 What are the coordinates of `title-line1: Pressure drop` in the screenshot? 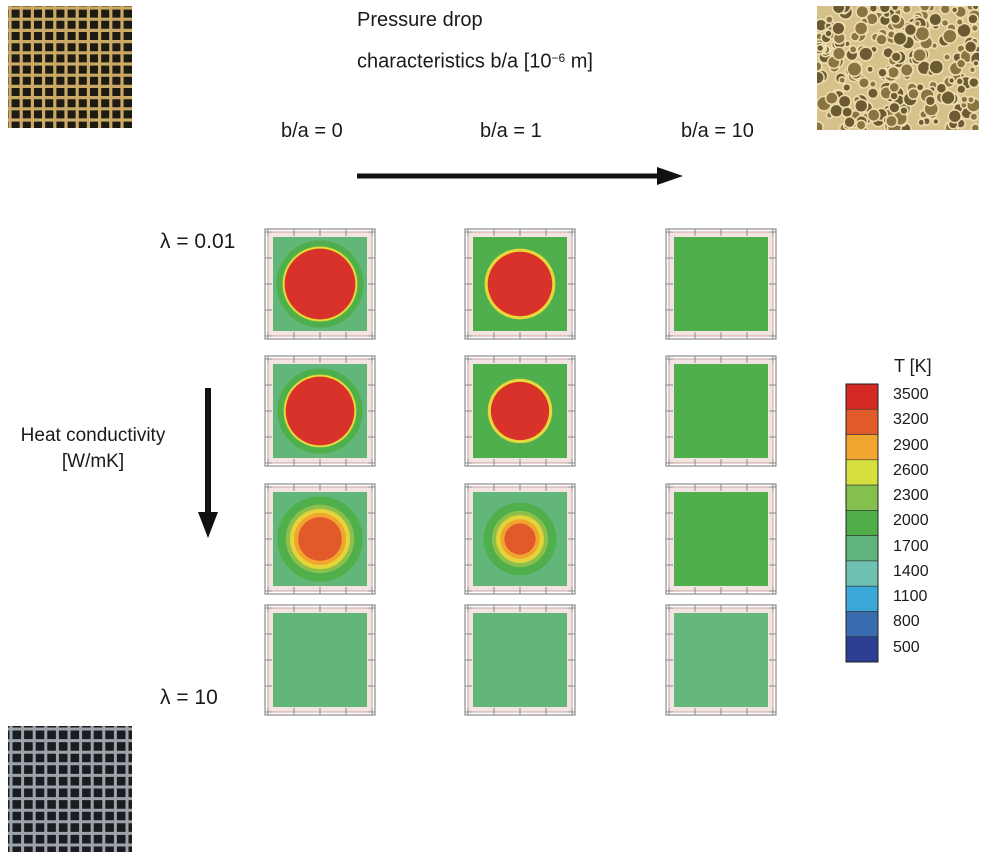 It's located at (420, 20).